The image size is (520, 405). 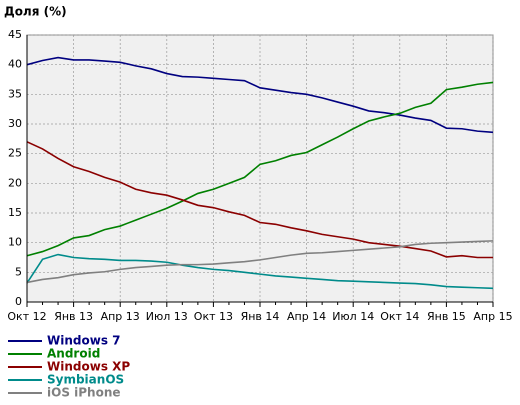 I want to click on y-tick-label: 40, so click(x=15, y=64).